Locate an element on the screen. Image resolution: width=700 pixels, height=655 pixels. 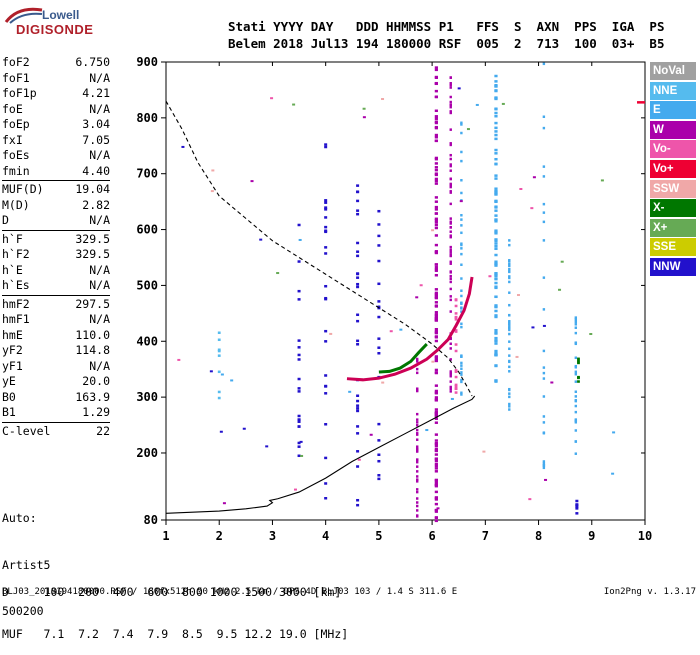
x-tick-label: 5 is located at coordinates (378, 536).